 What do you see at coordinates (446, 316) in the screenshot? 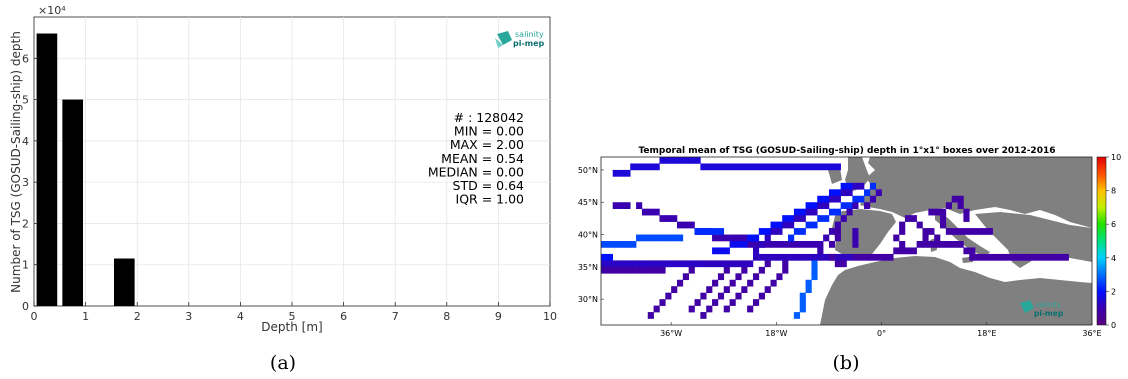
I see `x-tick-label: 8` at bounding box center [446, 316].